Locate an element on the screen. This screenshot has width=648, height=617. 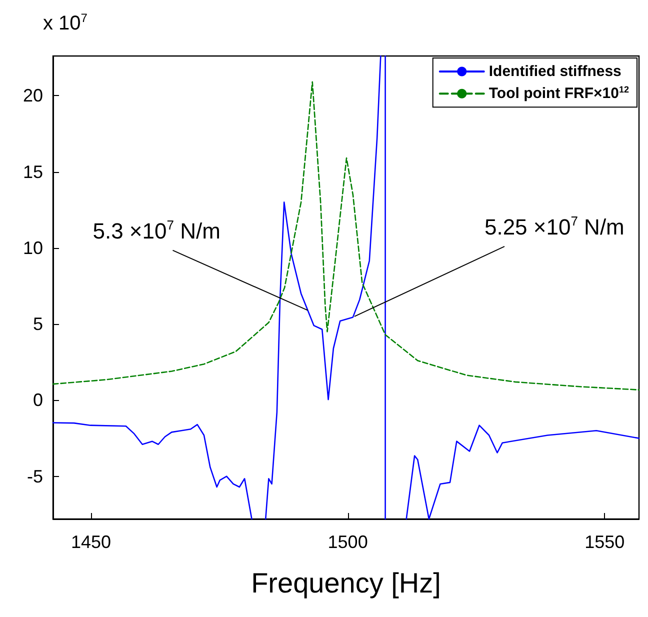
x-axis-title: Frequency [Hz] is located at coordinates (346, 583).